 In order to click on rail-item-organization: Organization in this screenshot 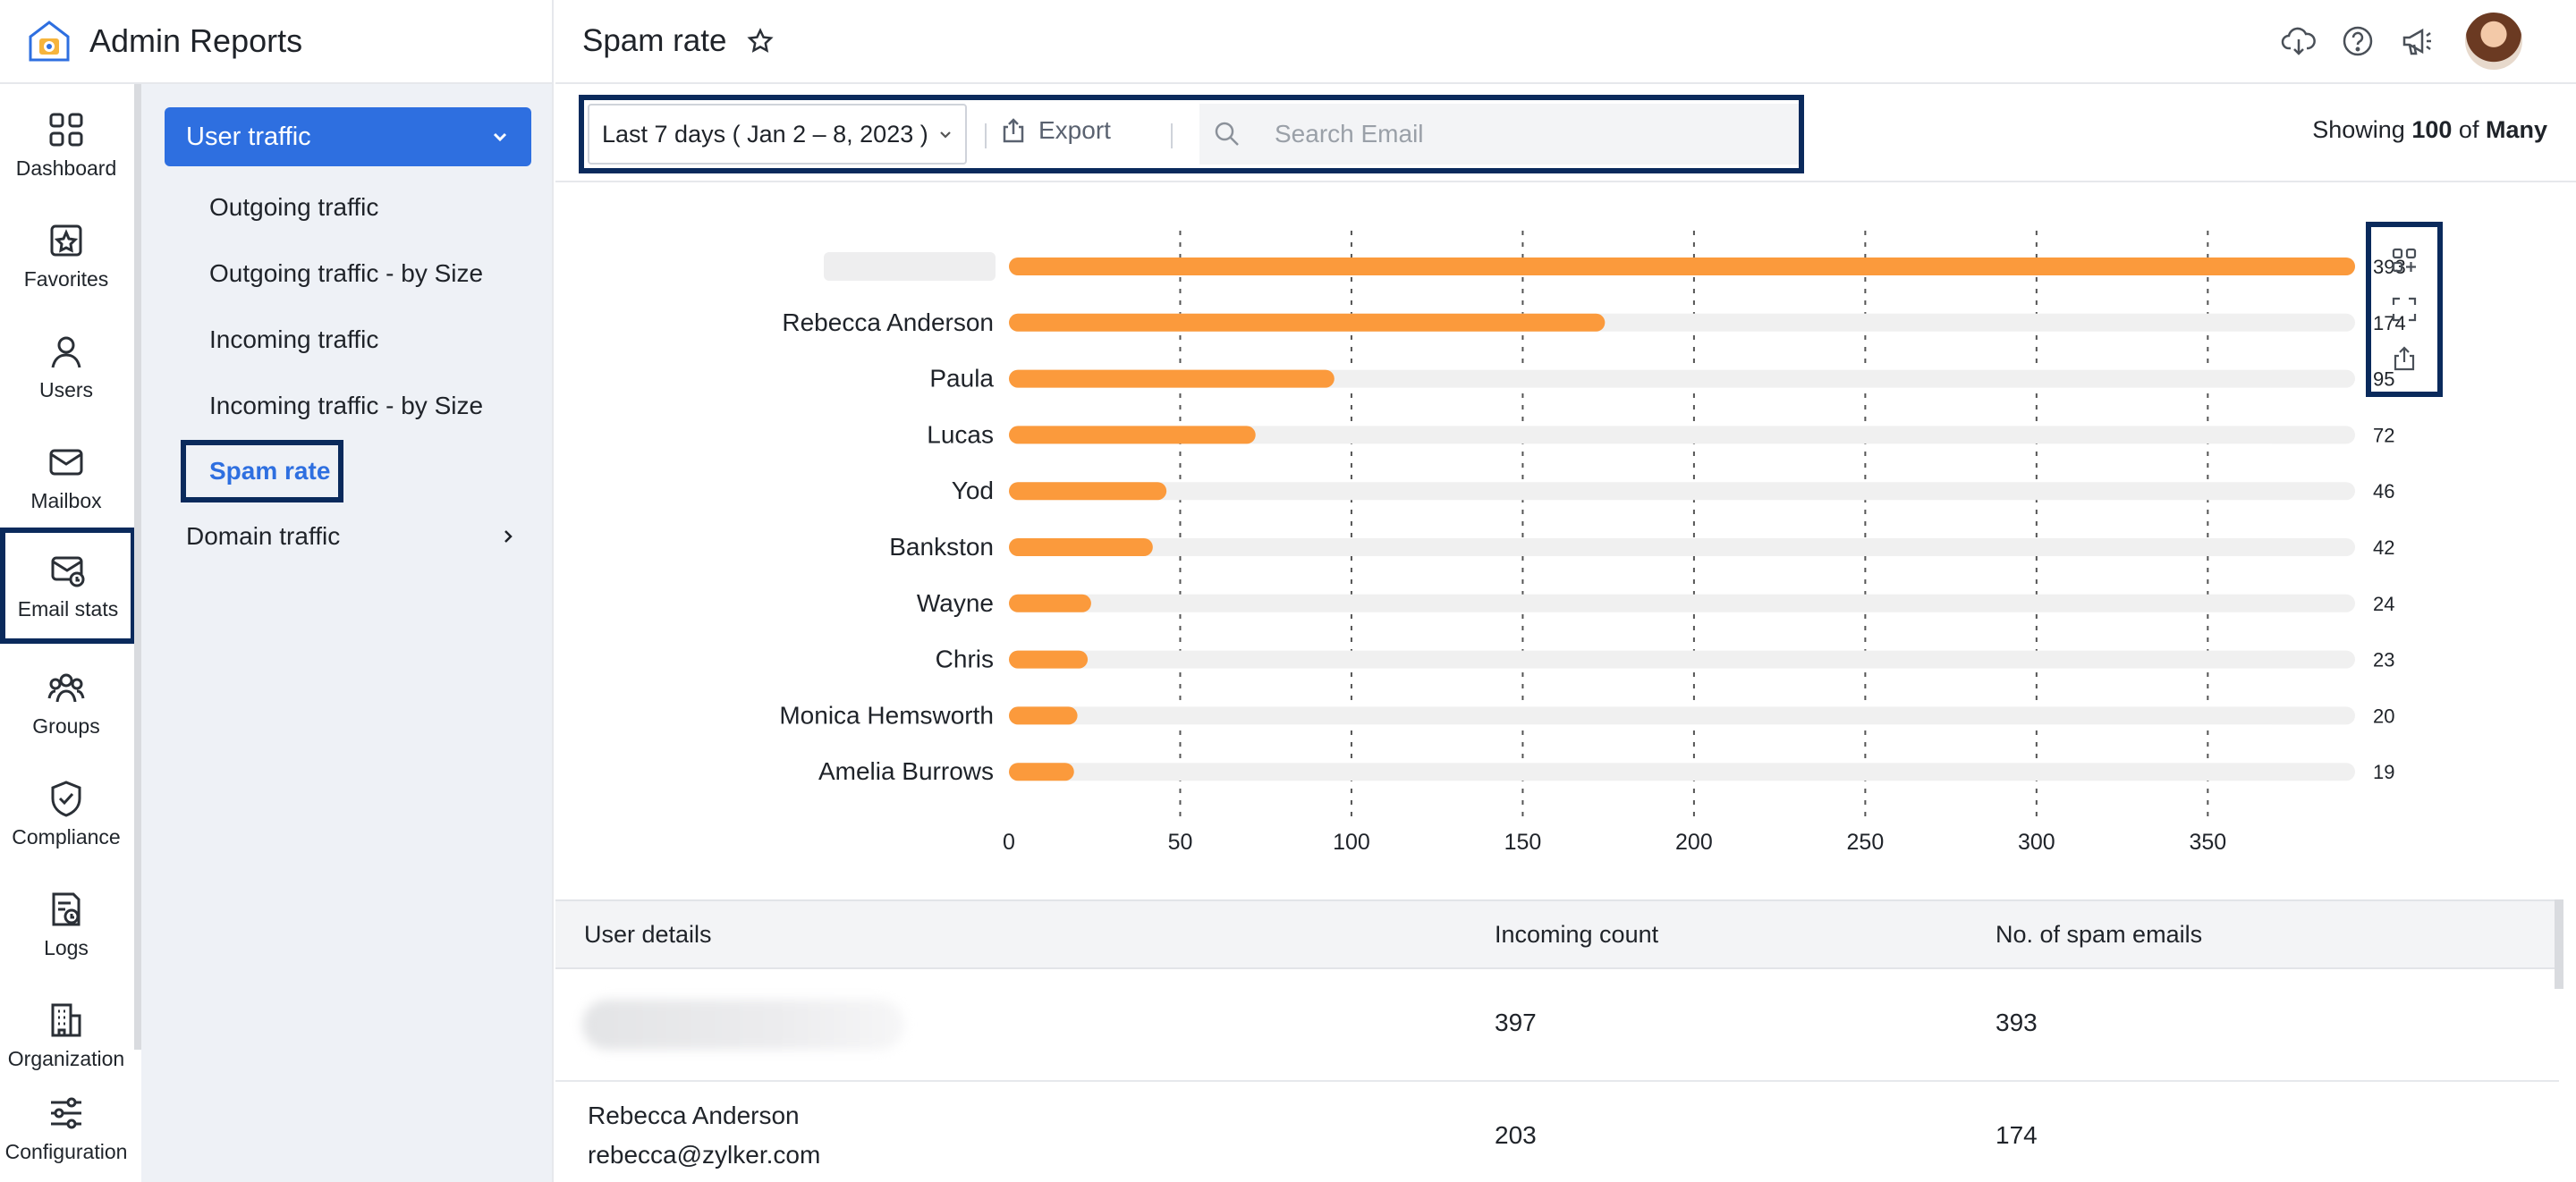, I will do `click(66, 1035)`.